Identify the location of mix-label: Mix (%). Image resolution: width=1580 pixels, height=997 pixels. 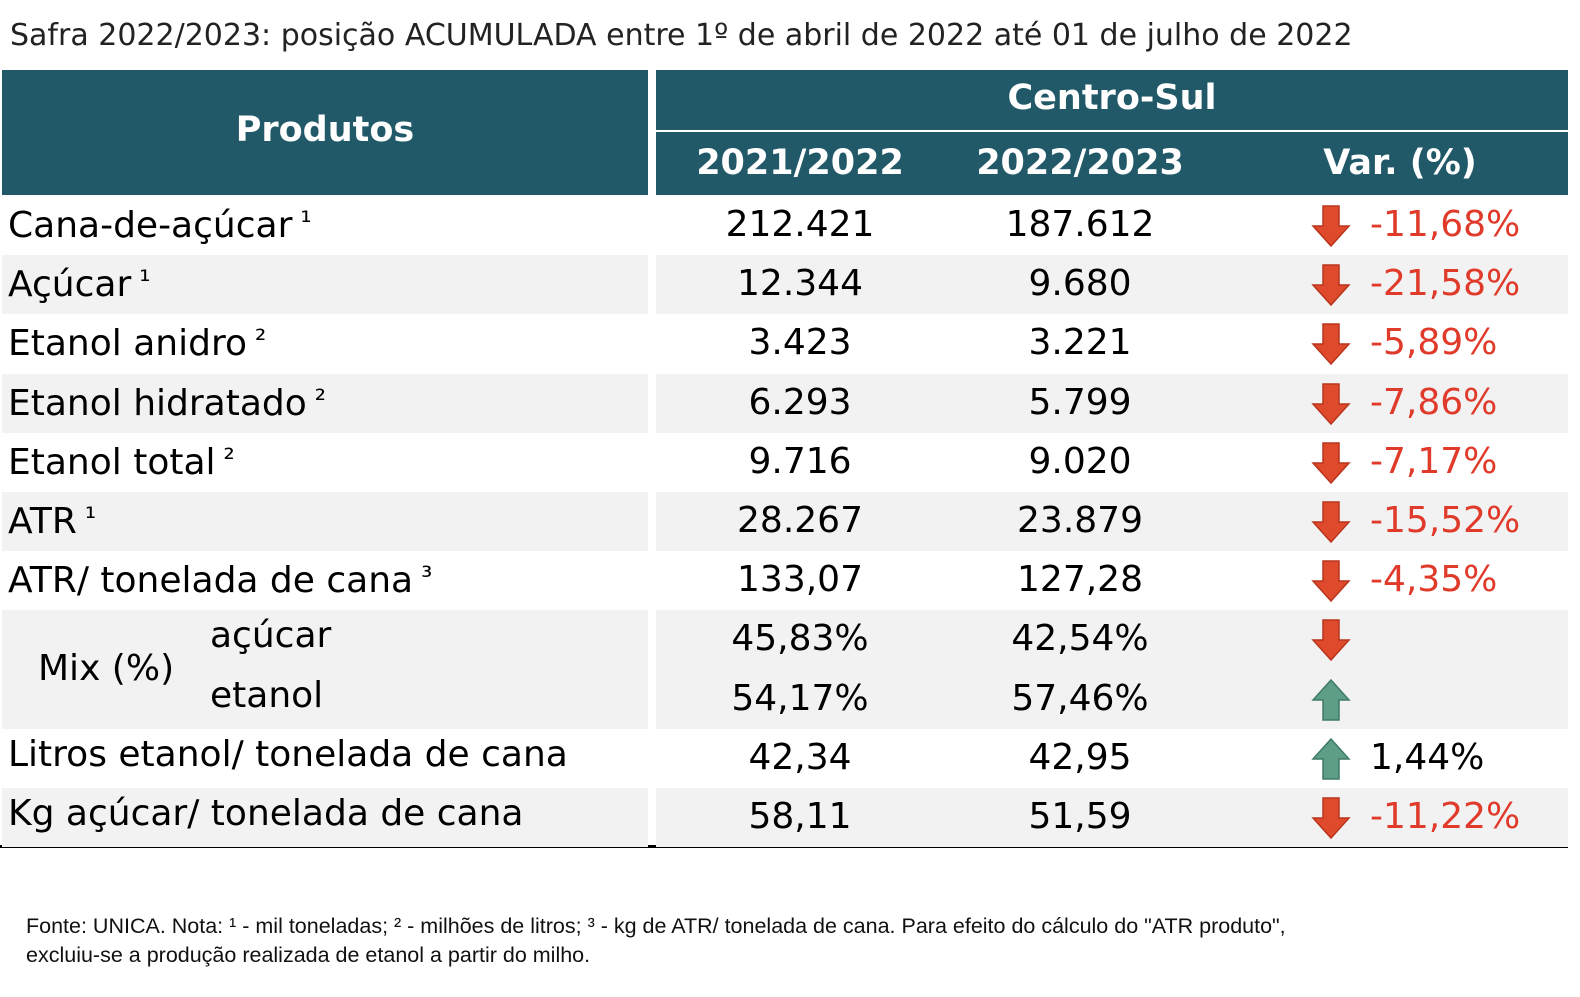
(106, 668).